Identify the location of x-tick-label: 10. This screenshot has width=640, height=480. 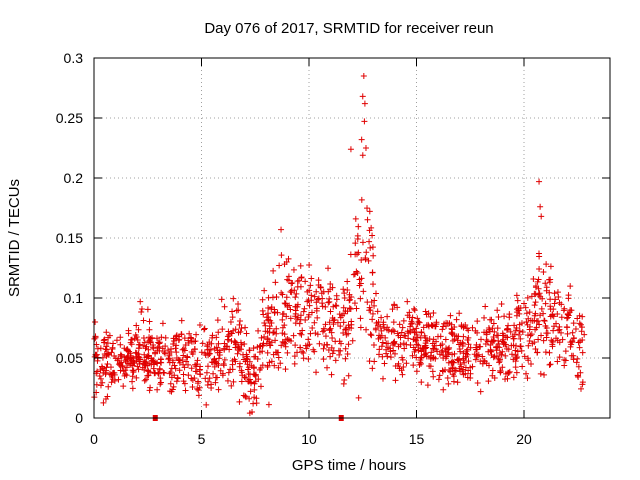
(309, 439).